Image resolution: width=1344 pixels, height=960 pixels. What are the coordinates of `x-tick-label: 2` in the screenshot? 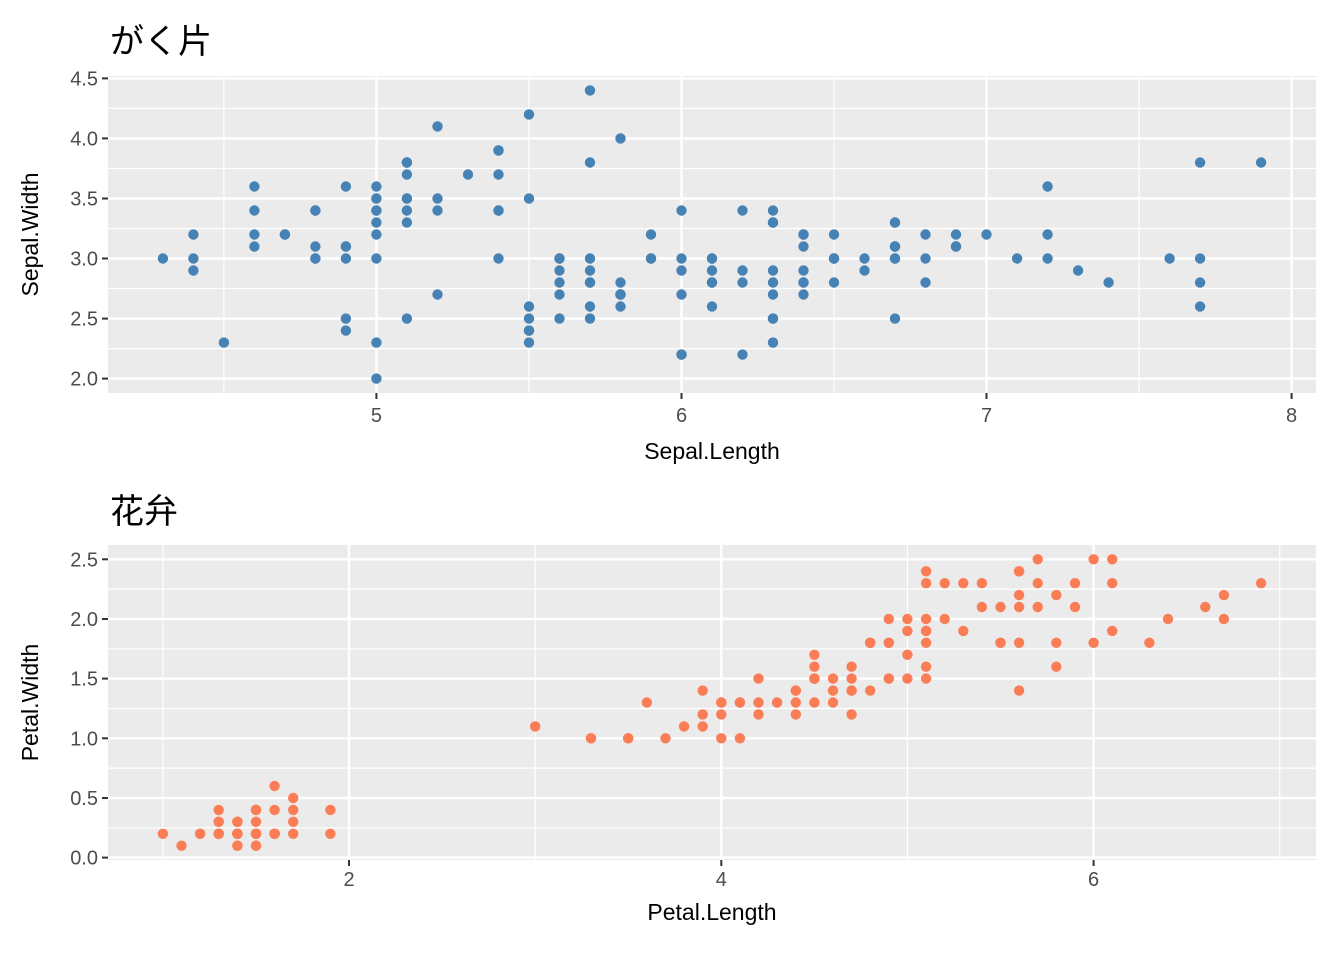 It's located at (348, 880).